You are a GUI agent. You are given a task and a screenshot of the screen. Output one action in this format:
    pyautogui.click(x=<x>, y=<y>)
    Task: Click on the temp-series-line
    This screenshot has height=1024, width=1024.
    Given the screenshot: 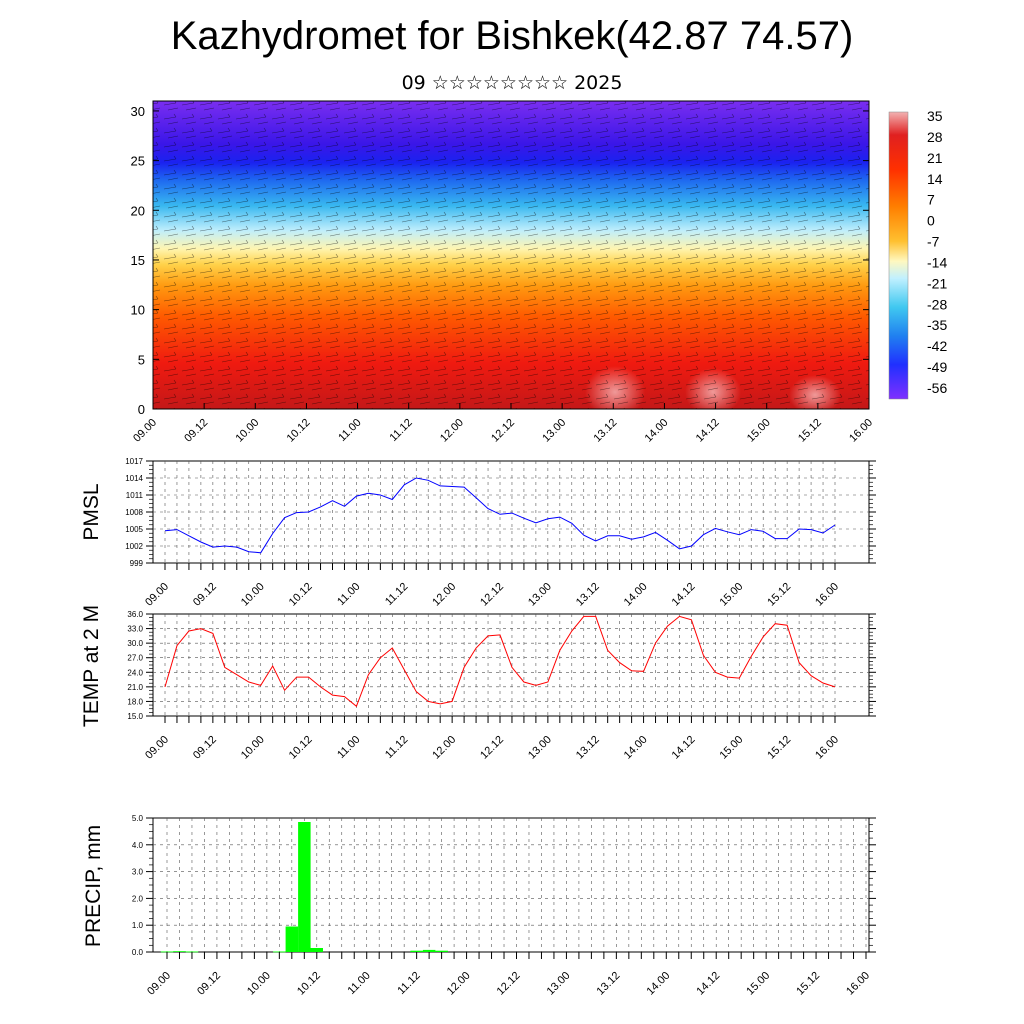 What is the action you would take?
    pyautogui.click(x=500, y=661)
    